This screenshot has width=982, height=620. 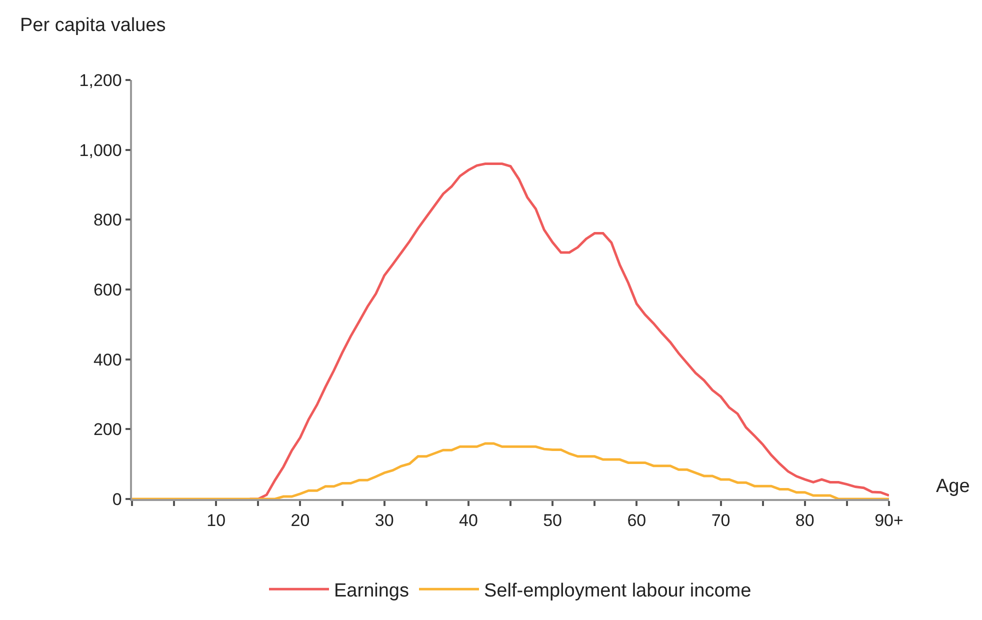 I want to click on y-tick-label: 1,200, so click(x=100, y=80).